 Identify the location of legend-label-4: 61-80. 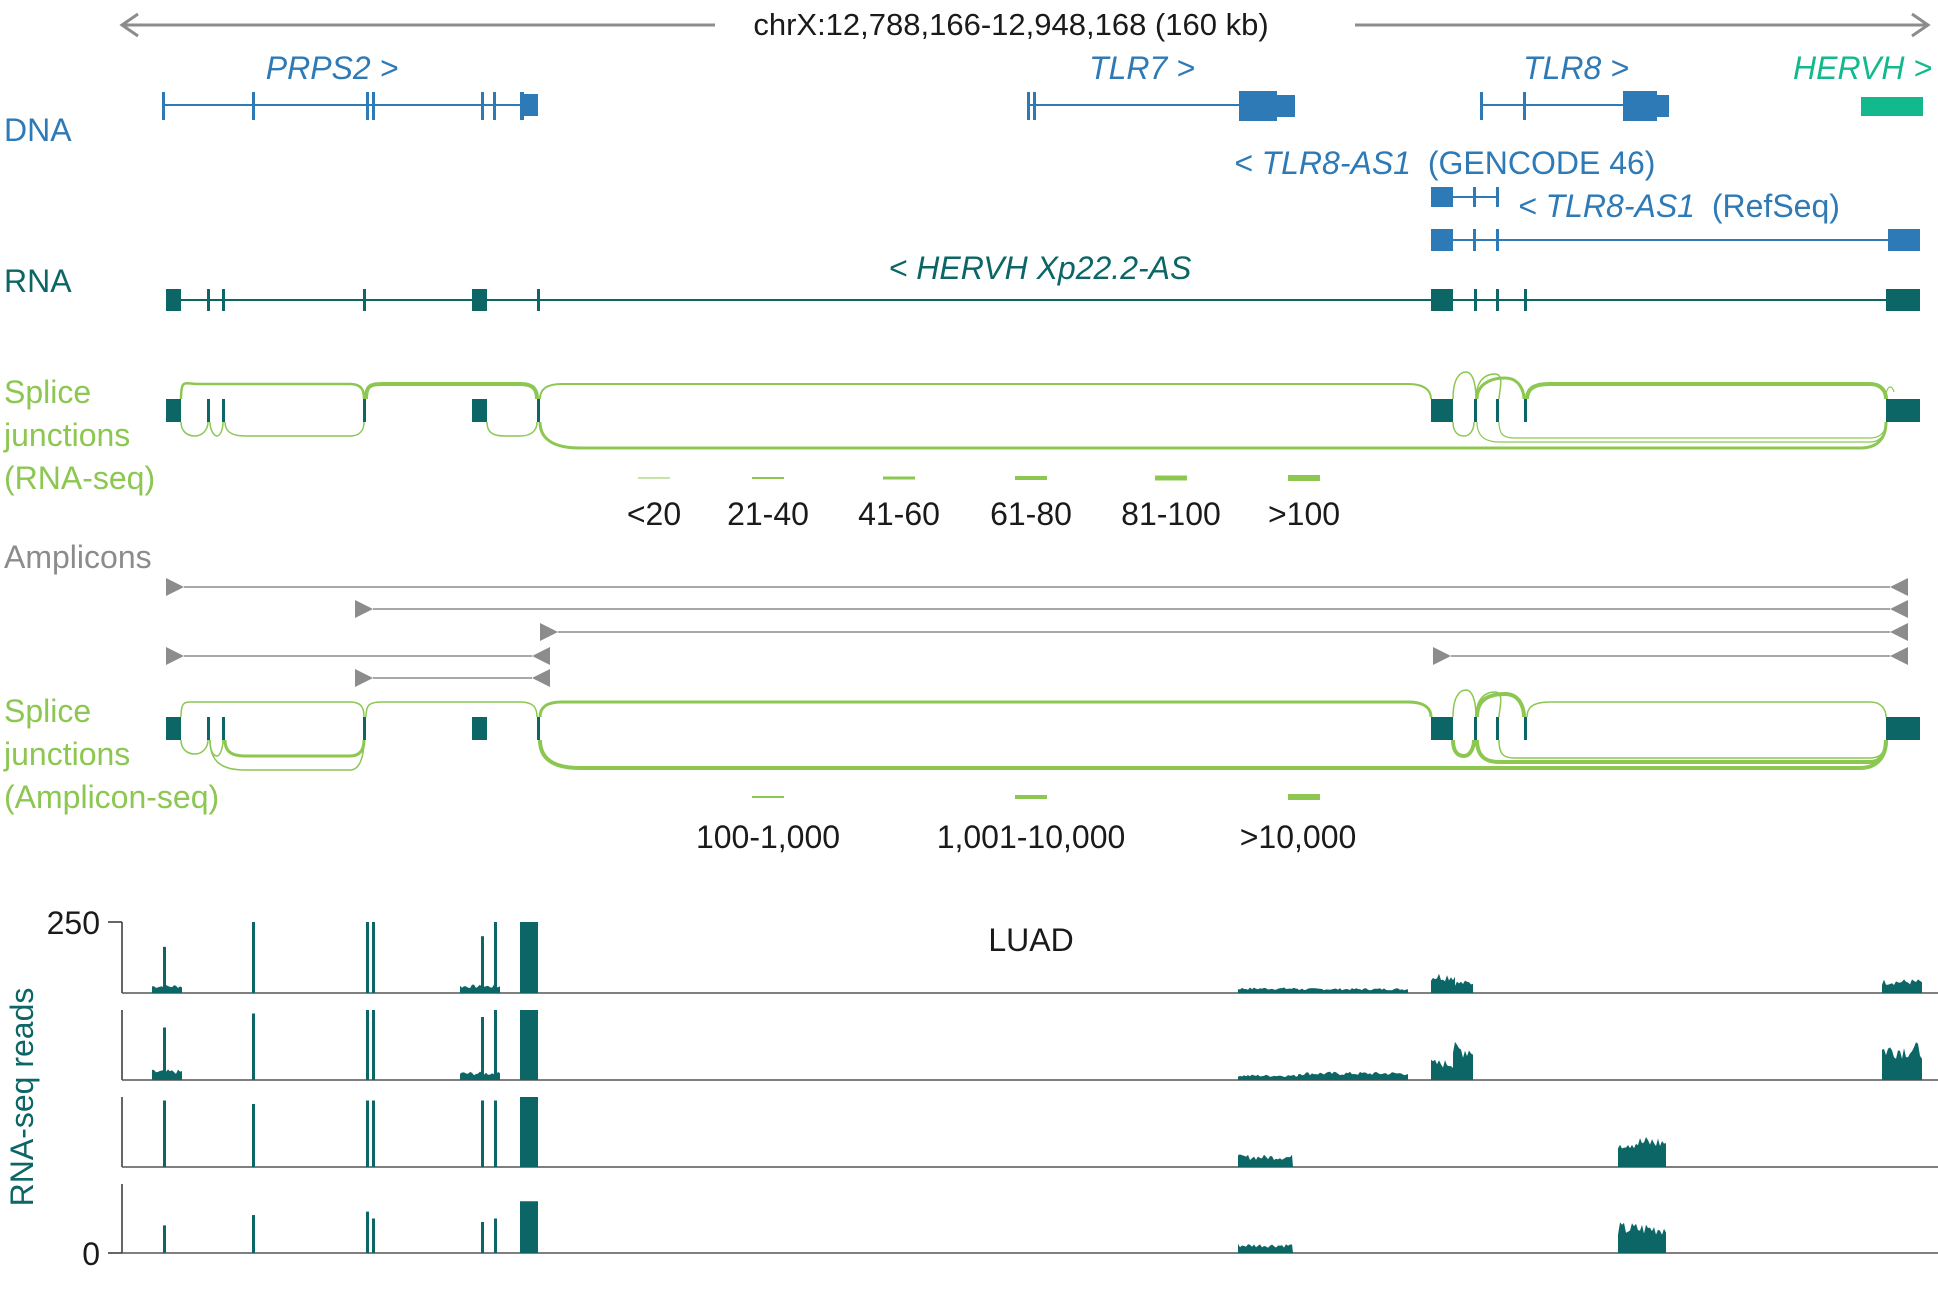
(1031, 514).